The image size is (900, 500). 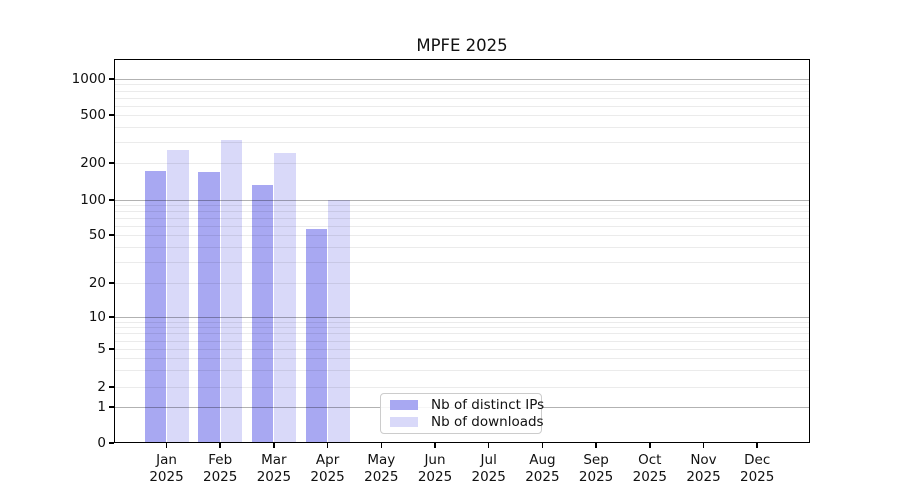 What do you see at coordinates (650, 445) in the screenshot?
I see `x-tick-mark-oct` at bounding box center [650, 445].